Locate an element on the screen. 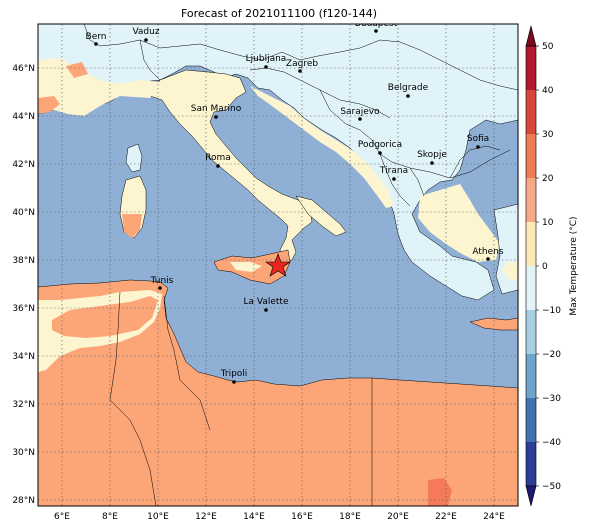 Image resolution: width=592 pixels, height=529 pixels. city-label: Podgorica is located at coordinates (380, 145).